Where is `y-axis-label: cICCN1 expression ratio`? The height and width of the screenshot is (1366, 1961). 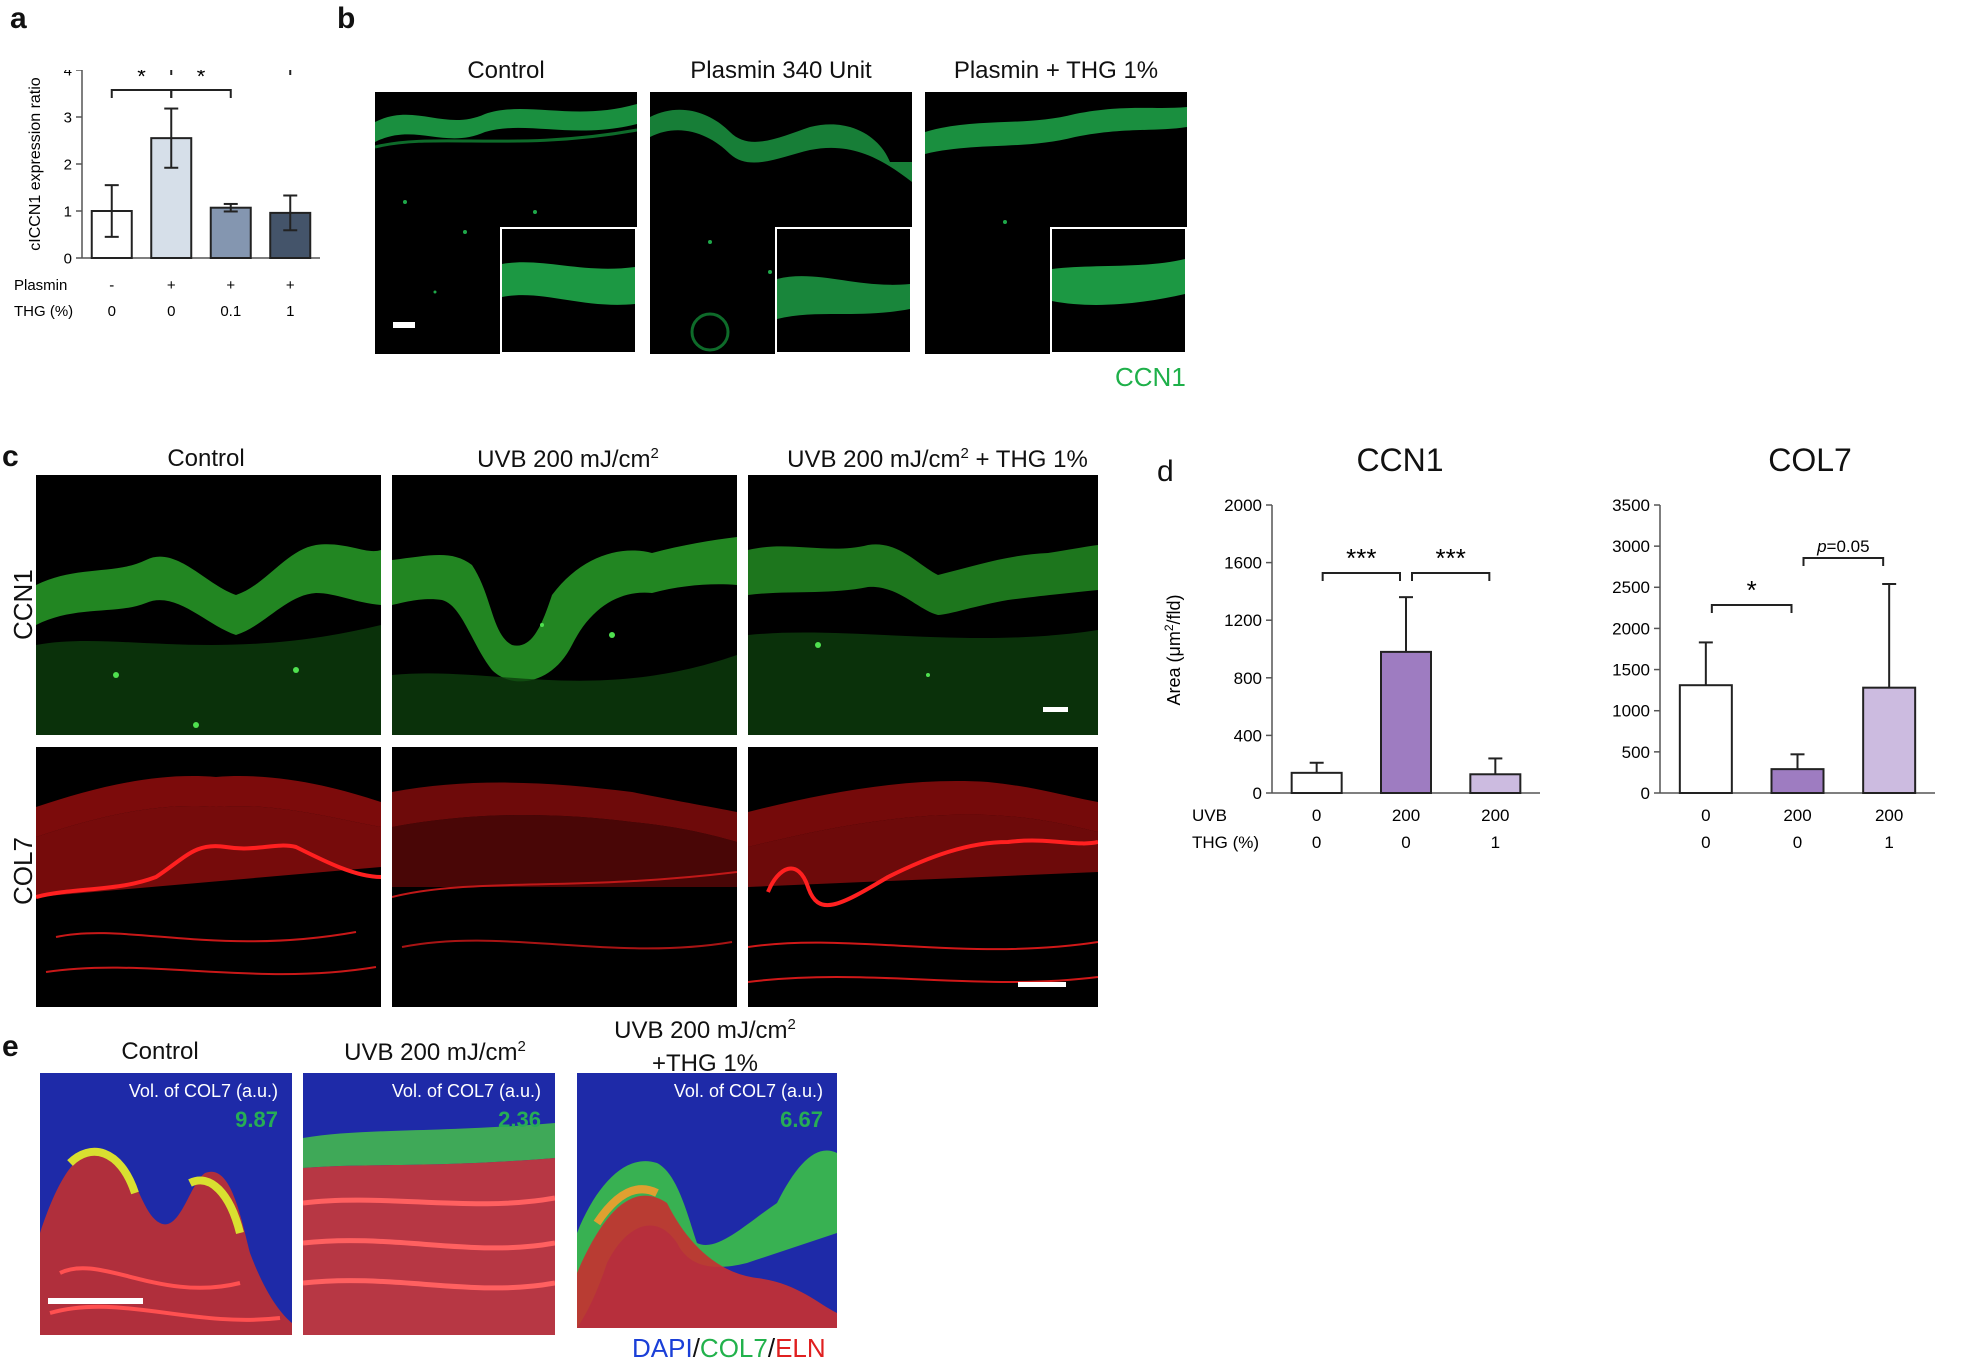
y-axis-label: cICCN1 expression ratio is located at coordinates (35, 164).